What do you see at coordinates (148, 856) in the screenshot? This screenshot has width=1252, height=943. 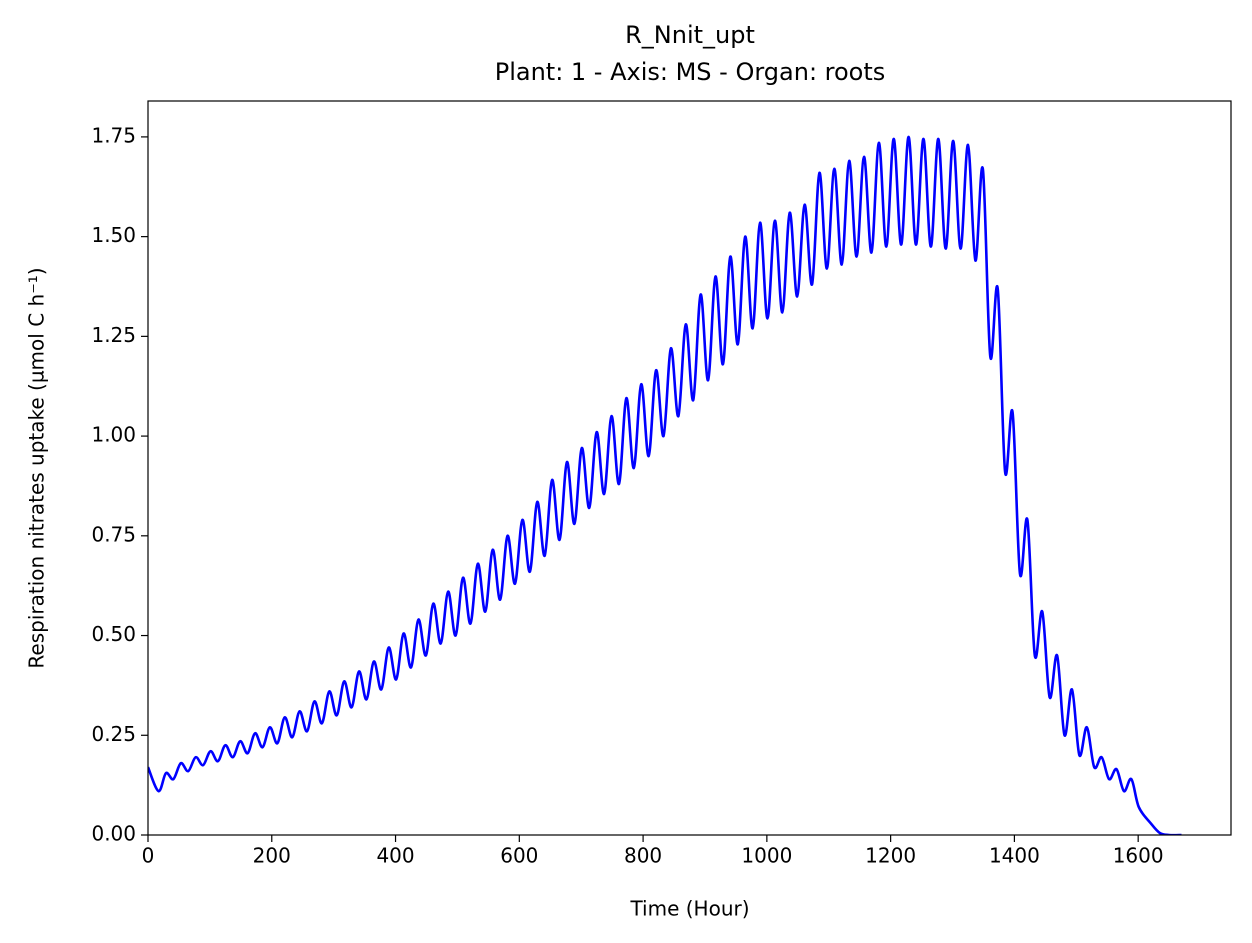 I see `x-tick-label: 0` at bounding box center [148, 856].